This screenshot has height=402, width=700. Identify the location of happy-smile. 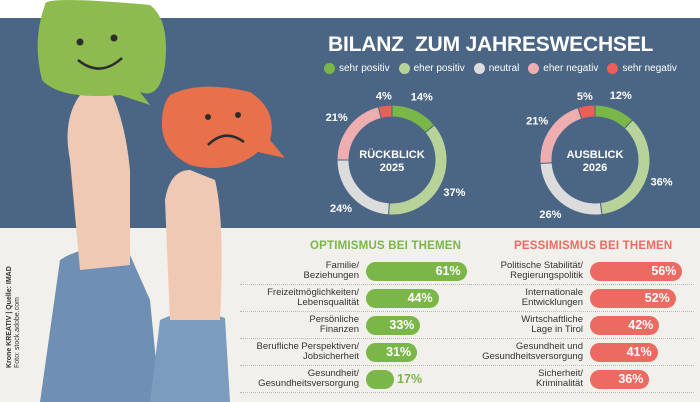
(100, 63).